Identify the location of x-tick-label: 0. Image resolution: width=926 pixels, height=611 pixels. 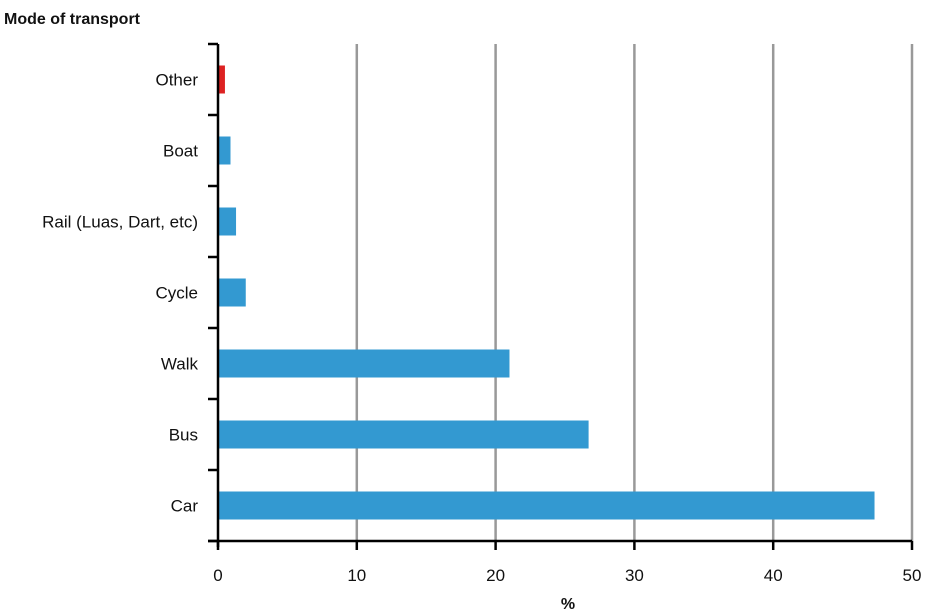
(217, 575).